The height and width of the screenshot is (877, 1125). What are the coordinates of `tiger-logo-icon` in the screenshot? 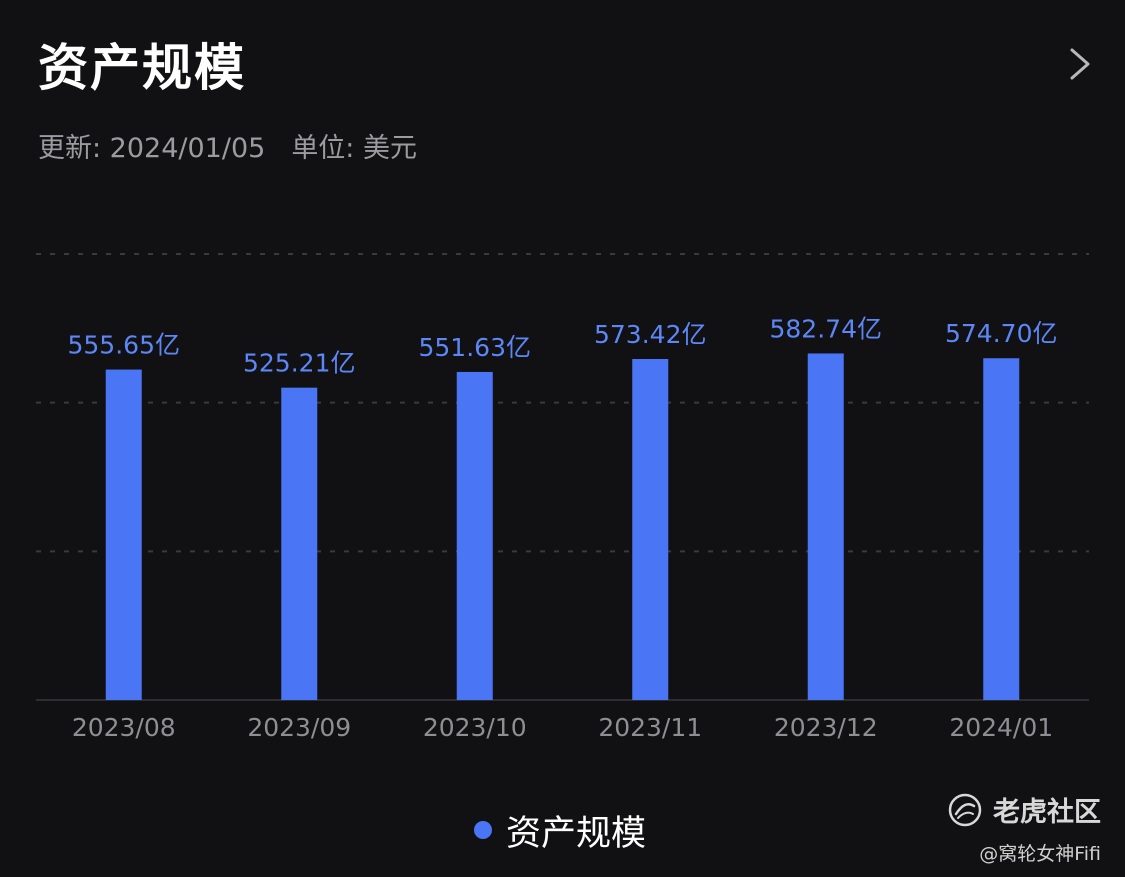 It's located at (965, 809).